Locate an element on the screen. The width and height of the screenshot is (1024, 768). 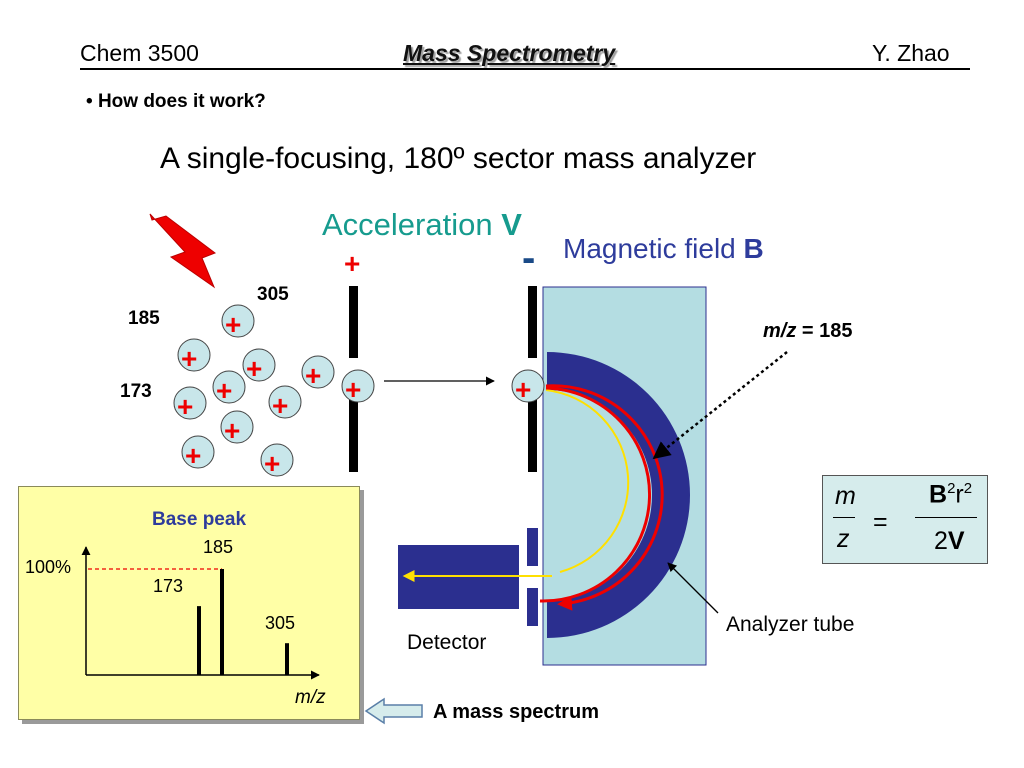
detector-slit-top is located at coordinates (532, 547).